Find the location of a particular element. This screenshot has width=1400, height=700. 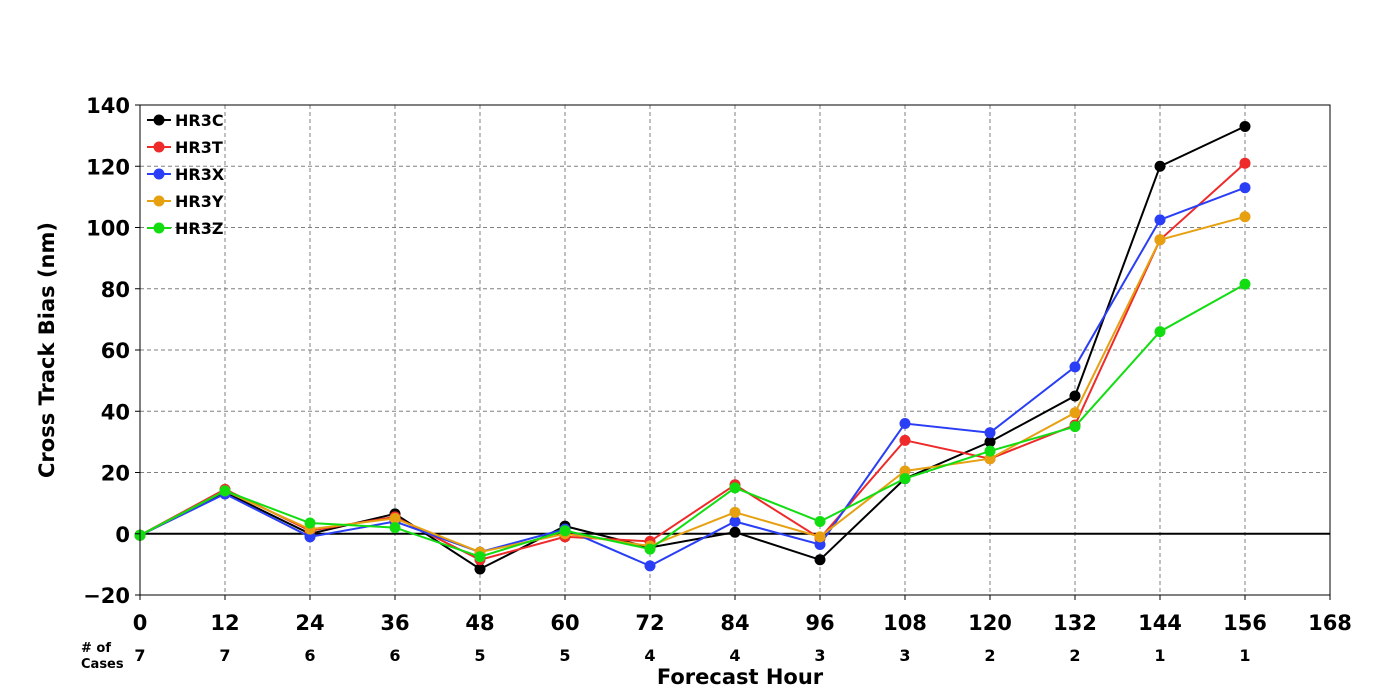

case-counts: 7 7 6 6 5 5 4 4 3 3 2 2 1 1 is located at coordinates (692, 655).